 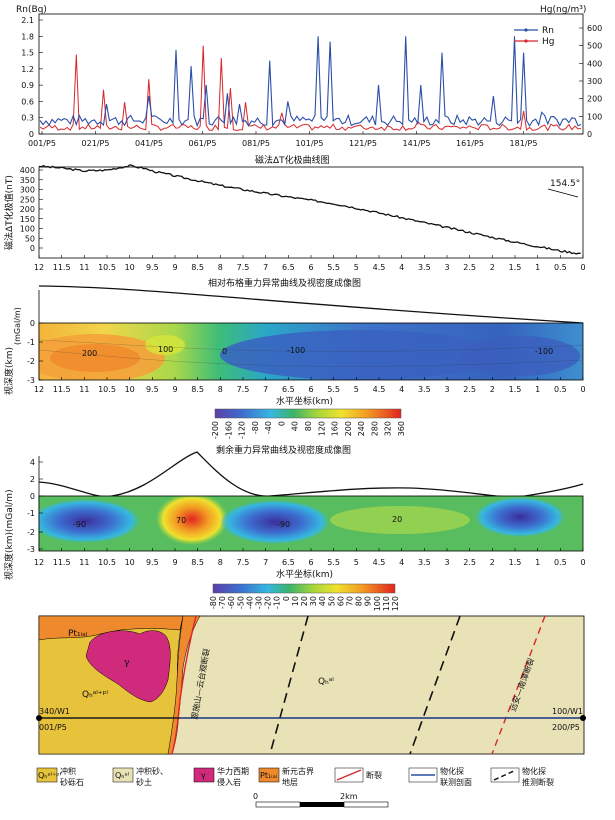 I want to click on rn-hg-x-tick: 161/P5, so click(x=470, y=143).